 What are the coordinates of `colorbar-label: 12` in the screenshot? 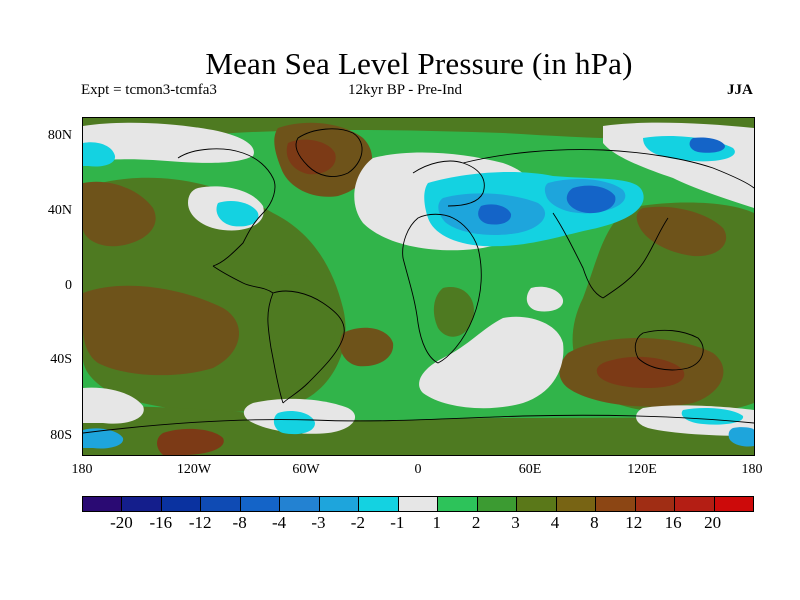 It's located at (634, 522).